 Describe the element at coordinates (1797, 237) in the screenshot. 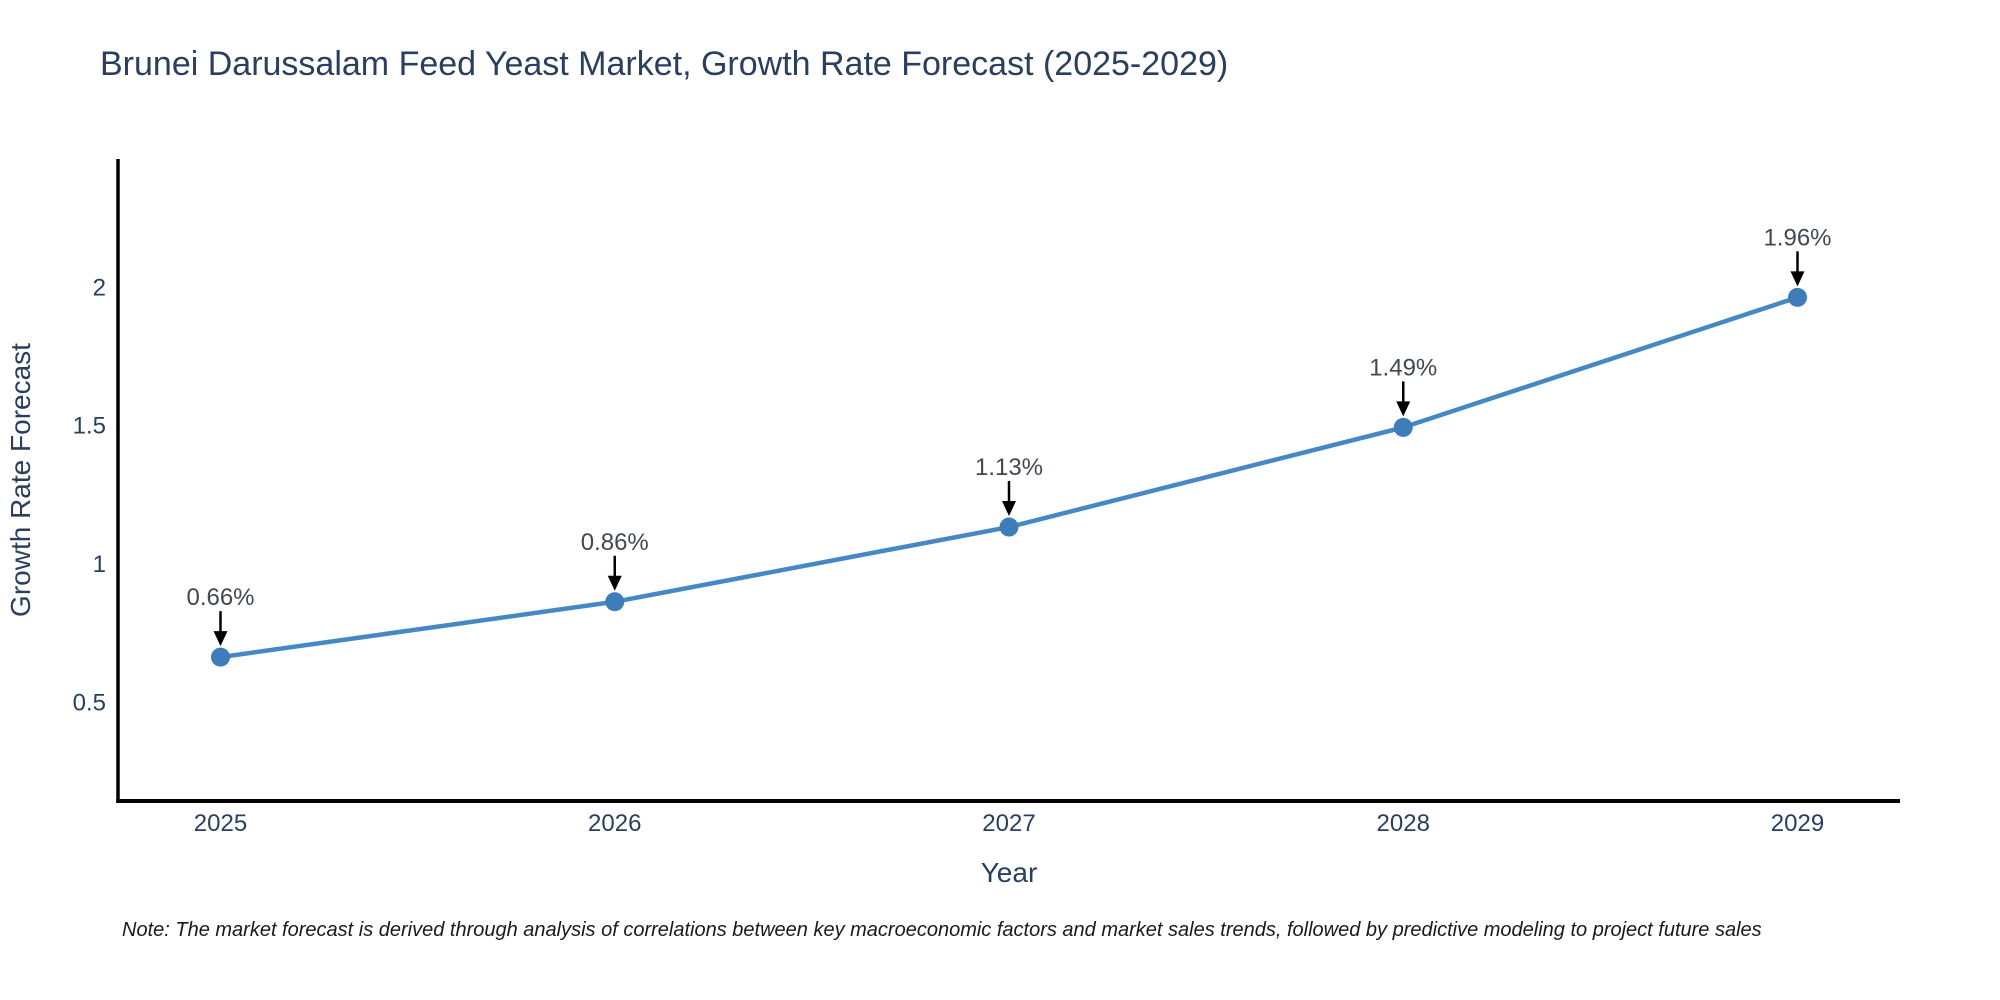

I see `point-value-label: 1.96%` at that location.